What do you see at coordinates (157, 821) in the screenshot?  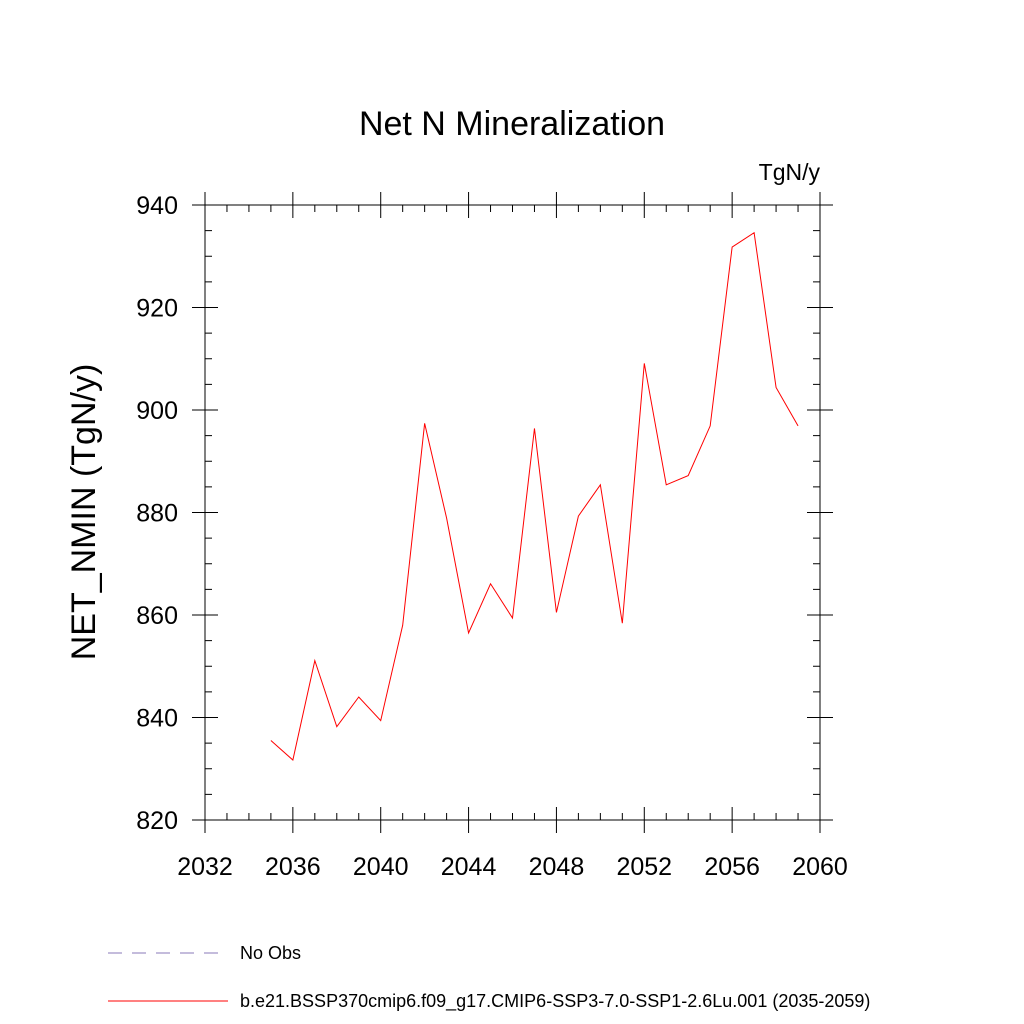 I see `y-tick-label: 820` at bounding box center [157, 821].